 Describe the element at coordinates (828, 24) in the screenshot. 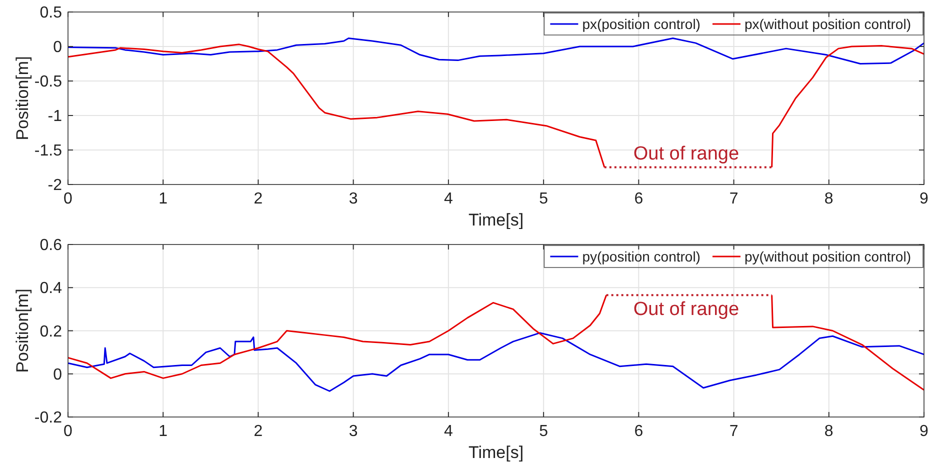

I see `legend-label: px(without position control)` at that location.